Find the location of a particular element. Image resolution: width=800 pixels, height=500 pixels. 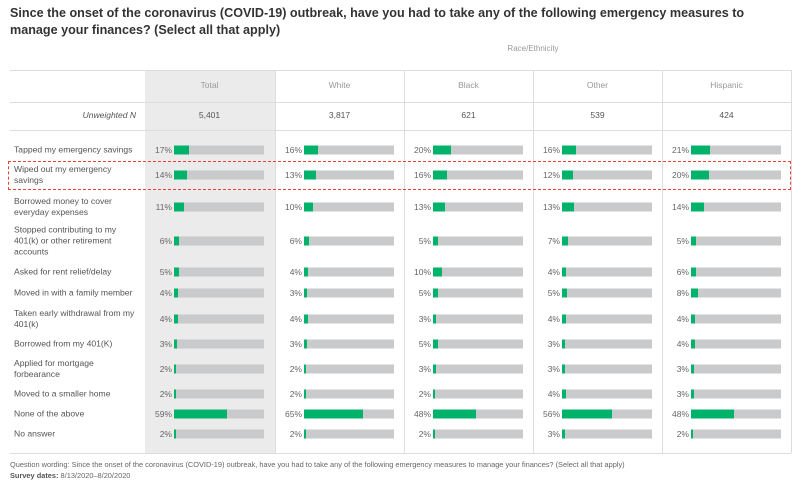

data-label: 12% is located at coordinates (551, 175).